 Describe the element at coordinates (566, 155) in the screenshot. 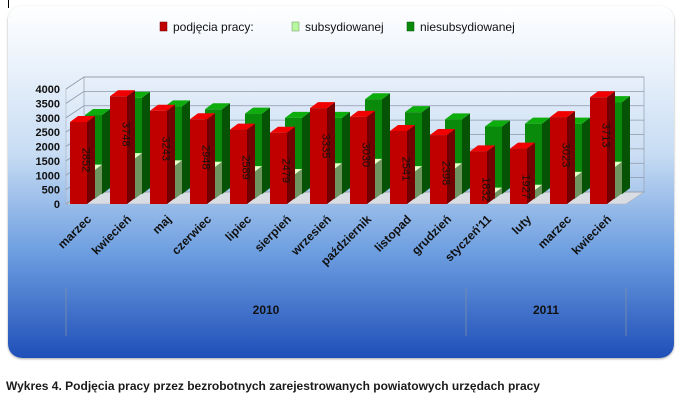

I see `data-label: 3023` at that location.